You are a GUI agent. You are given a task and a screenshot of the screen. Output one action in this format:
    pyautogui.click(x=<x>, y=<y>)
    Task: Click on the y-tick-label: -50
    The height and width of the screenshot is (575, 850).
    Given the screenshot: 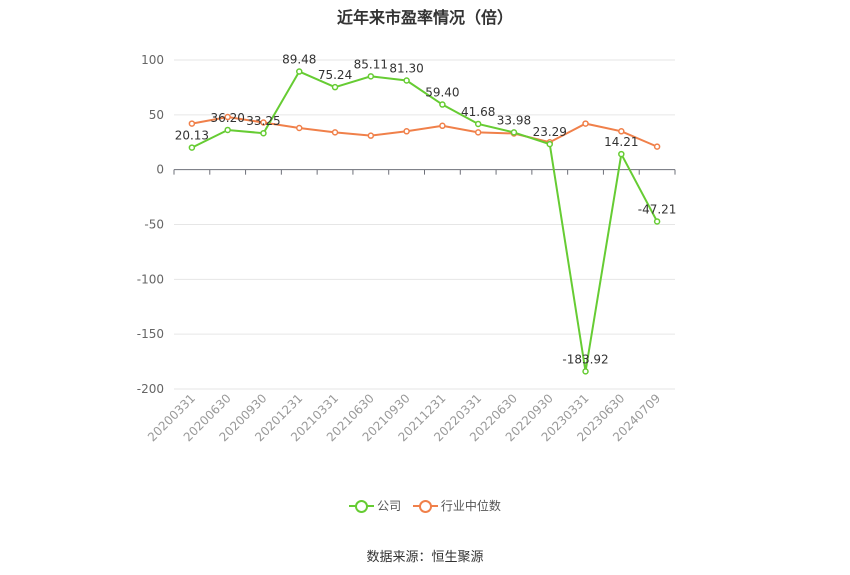 What is the action you would take?
    pyautogui.click(x=154, y=225)
    